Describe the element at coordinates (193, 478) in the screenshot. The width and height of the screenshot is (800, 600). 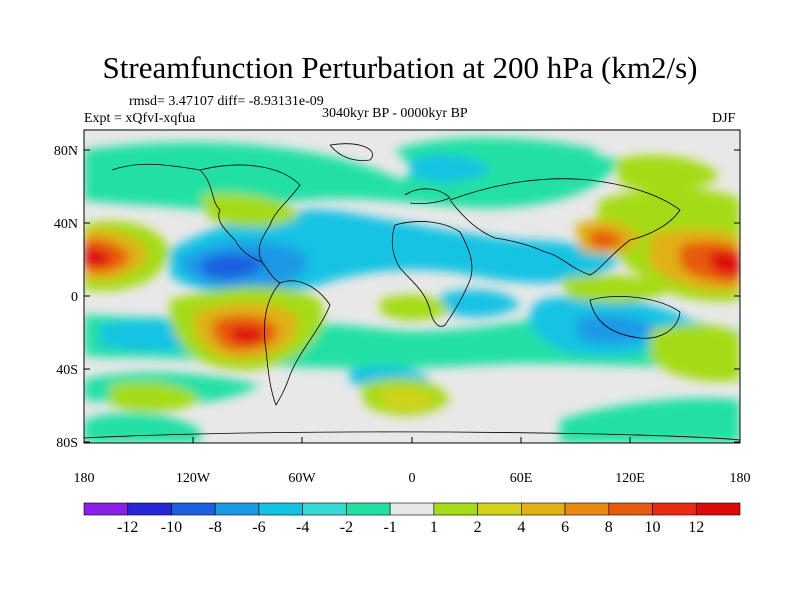
I see `x-tick-label: 120W` at that location.